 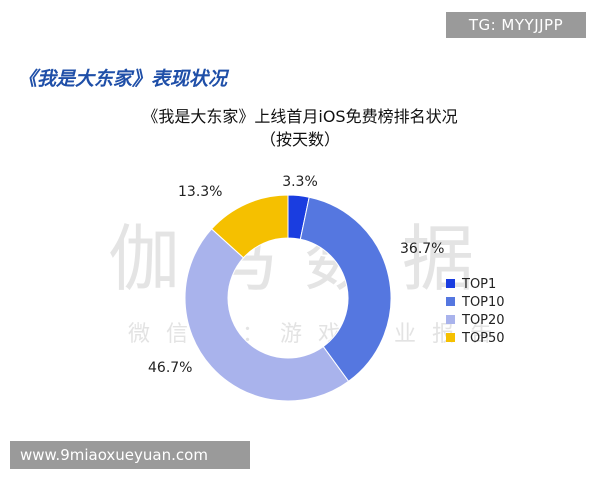 What do you see at coordinates (299, 139) in the screenshot?
I see `chart-subtitle: （按天数）` at bounding box center [299, 139].